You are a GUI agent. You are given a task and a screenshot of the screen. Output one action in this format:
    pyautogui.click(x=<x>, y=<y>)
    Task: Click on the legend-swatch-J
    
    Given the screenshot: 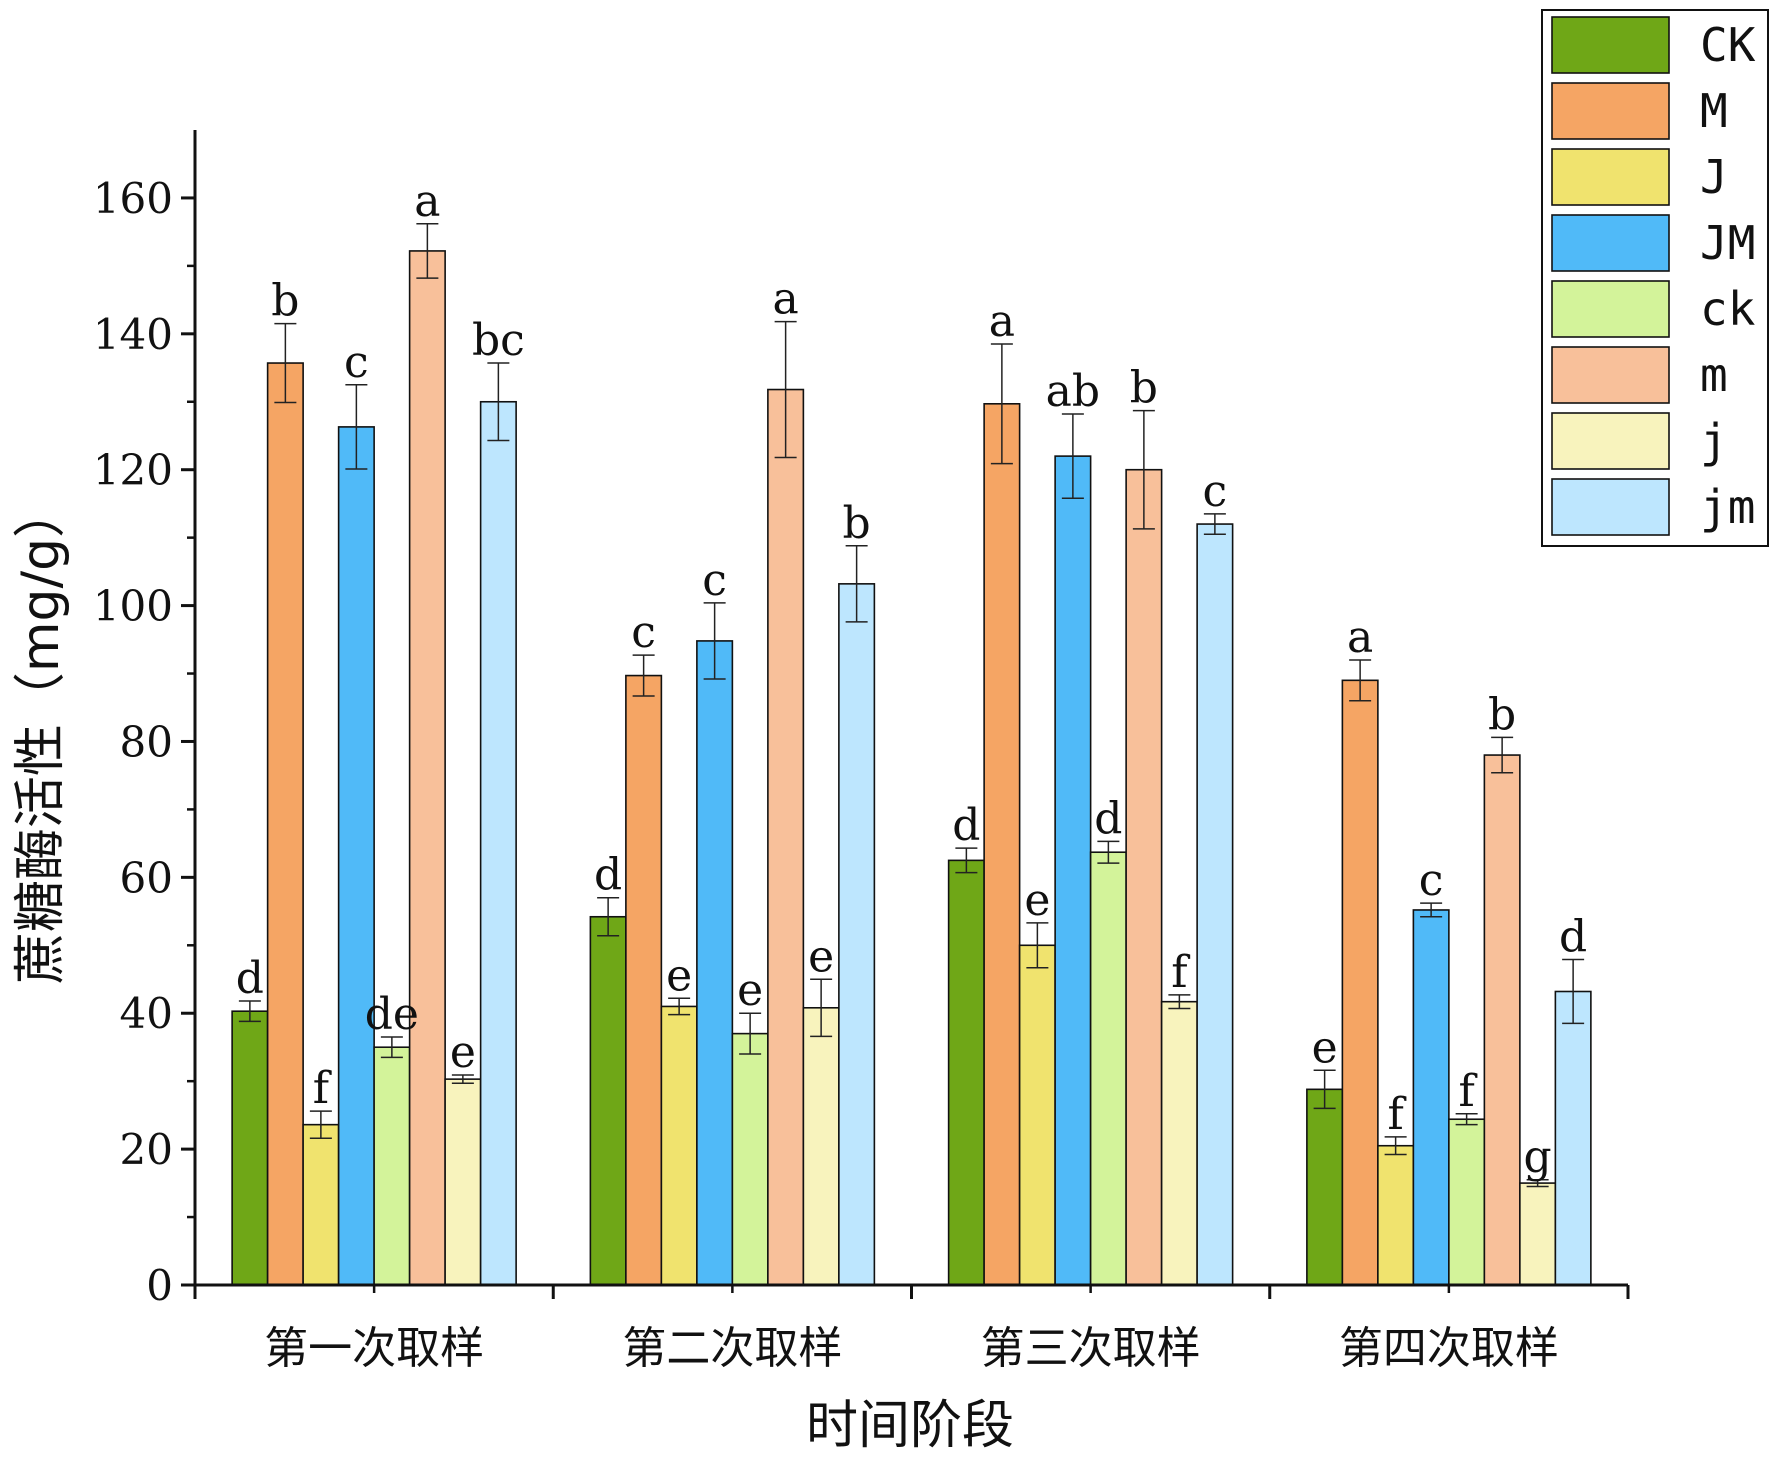 What is the action you would take?
    pyautogui.click(x=1610, y=177)
    